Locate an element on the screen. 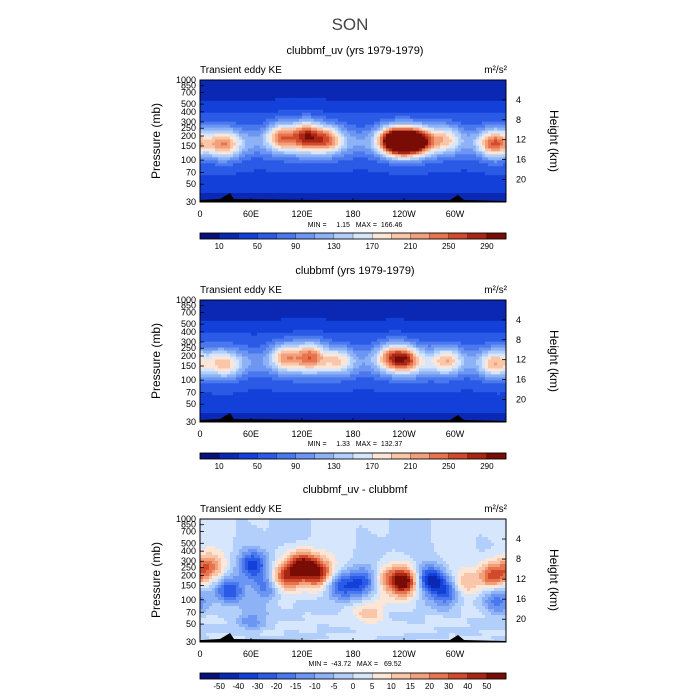 The height and width of the screenshot is (700, 700). longitude-tick-label: 120E is located at coordinates (301, 654).